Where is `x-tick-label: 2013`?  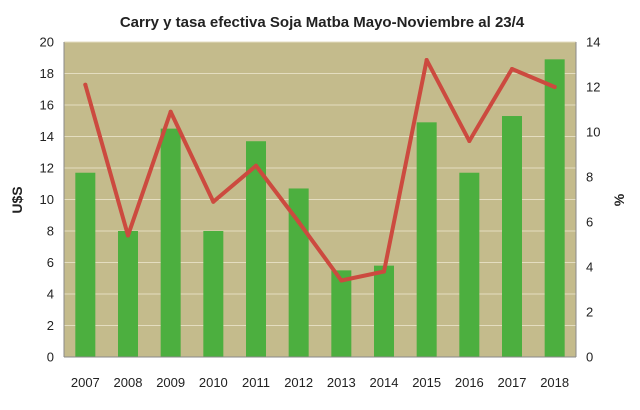 x-tick-label: 2013 is located at coordinates (341, 382).